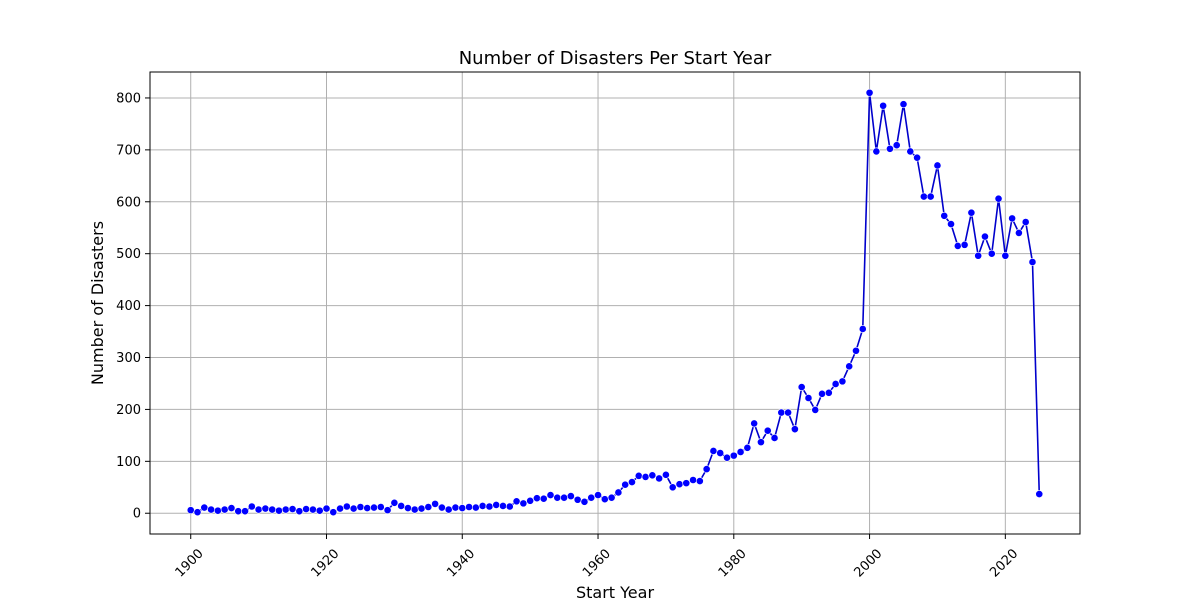 This screenshot has width=1200, height=600. I want to click on x-tick-label: 1960, so click(597, 563).